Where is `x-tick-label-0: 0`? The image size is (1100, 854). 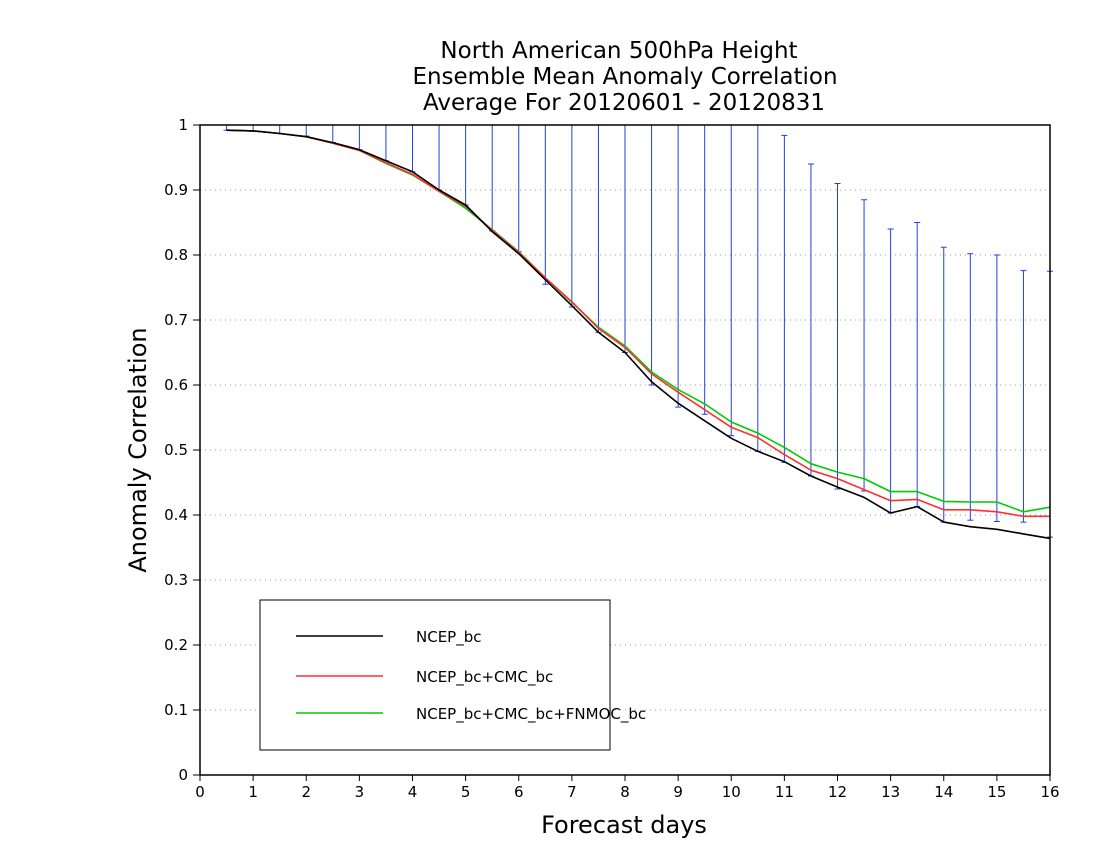 x-tick-label-0: 0 is located at coordinates (200, 792).